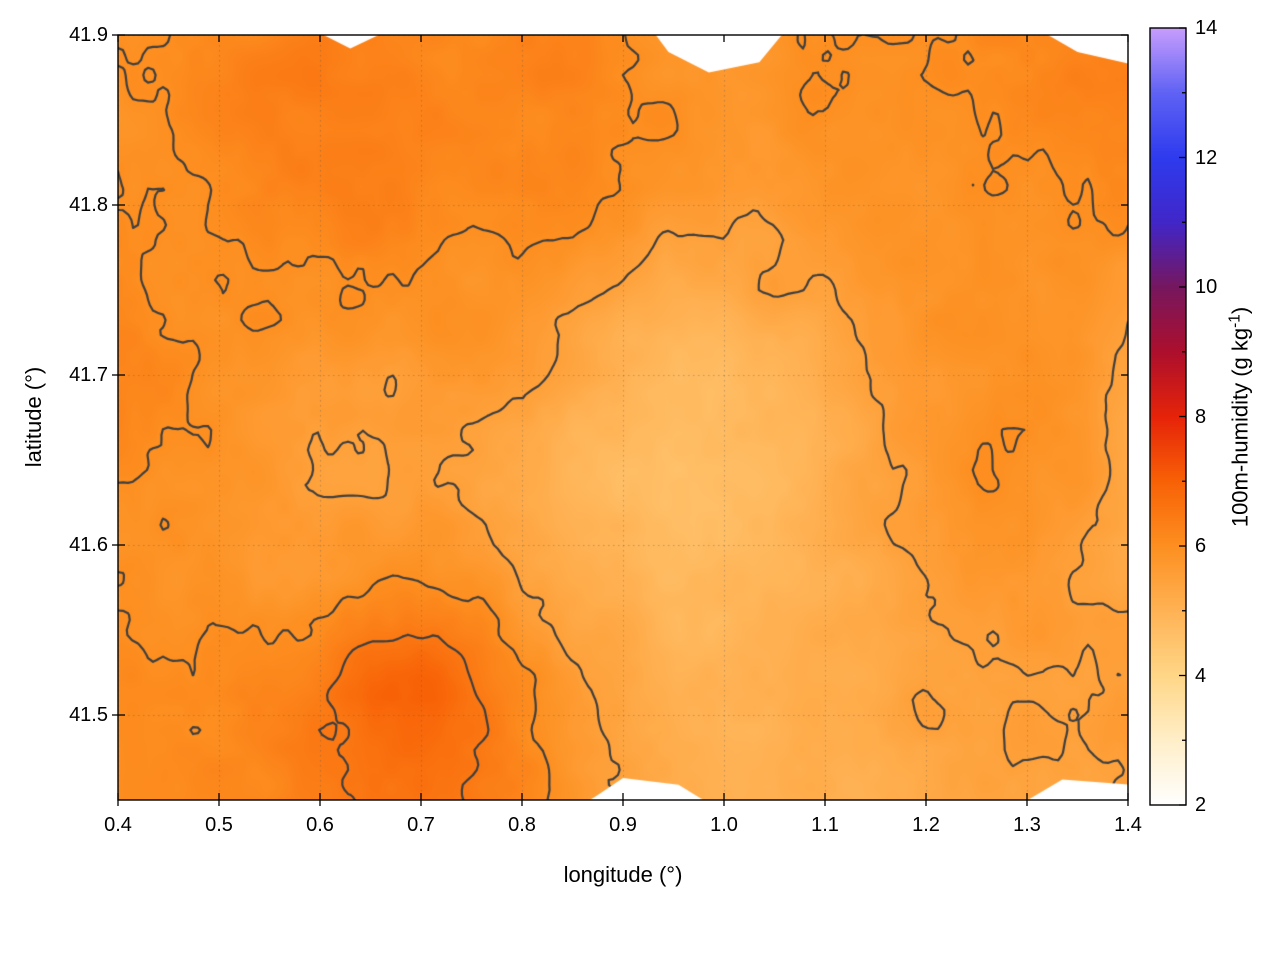 Image resolution: width=1280 pixels, height=960 pixels. What do you see at coordinates (1240, 427) in the screenshot?
I see `colorbar-label-text: 100m-humidity (g kg` at bounding box center [1240, 427].